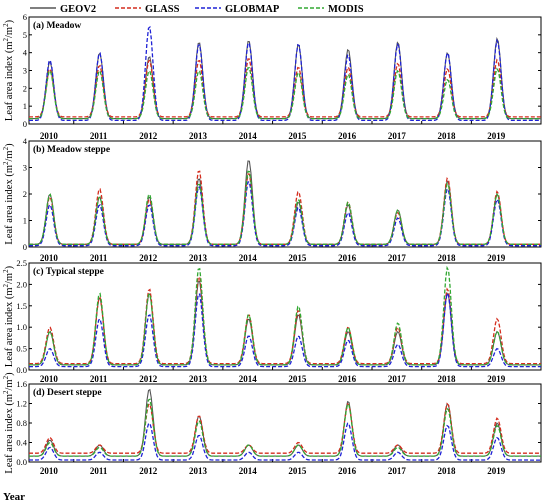  I want to click on panel-title: (c) Typical steppe, so click(68, 271).